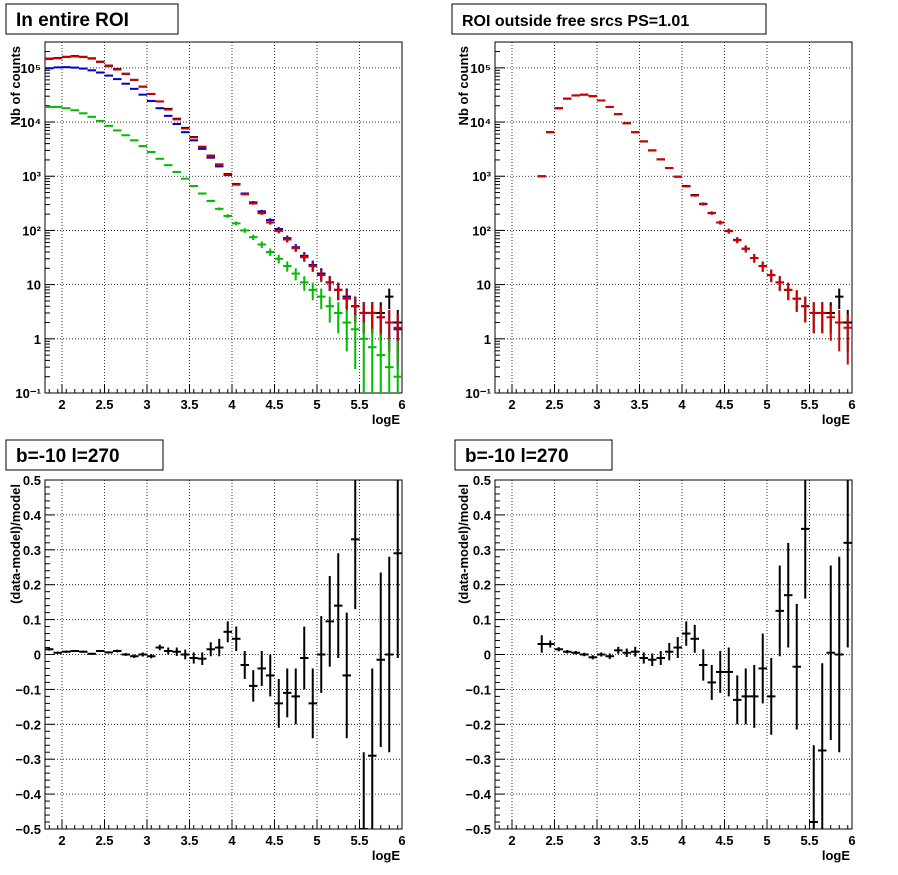 The width and height of the screenshot is (898, 875). I want to click on y-tick-label: 10³, so click(31, 176).